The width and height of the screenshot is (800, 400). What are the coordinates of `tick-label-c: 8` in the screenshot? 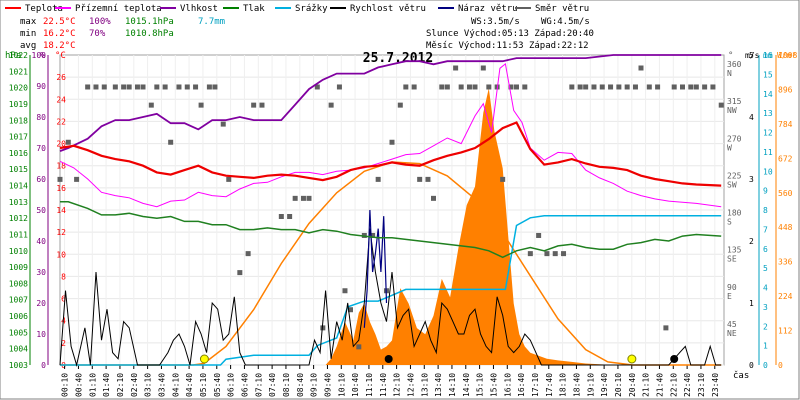 It's located at (63, 276).